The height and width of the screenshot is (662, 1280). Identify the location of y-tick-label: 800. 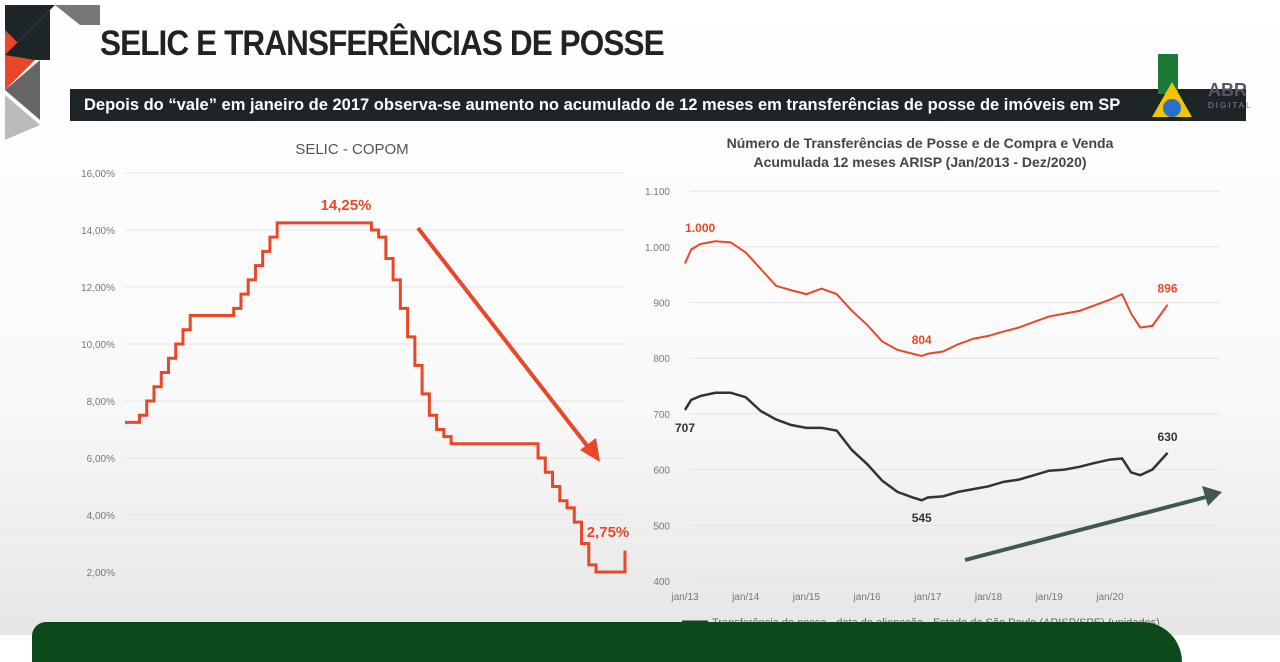
(661, 359).